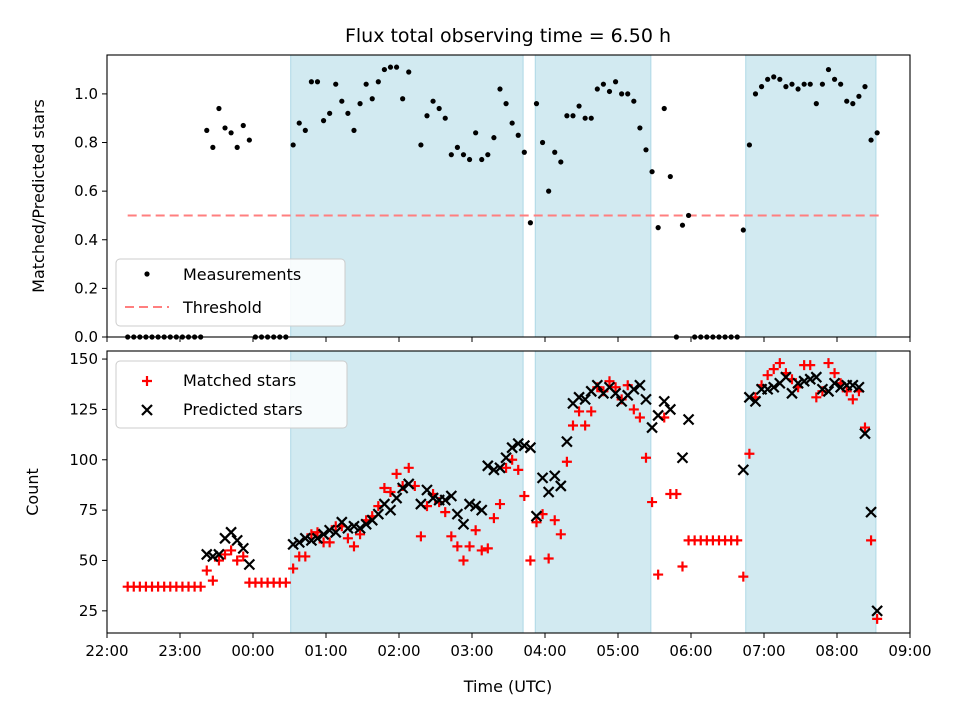 The height and width of the screenshot is (720, 960). What do you see at coordinates (763, 651) in the screenshot?
I see `x-tick-label: 07:00` at bounding box center [763, 651].